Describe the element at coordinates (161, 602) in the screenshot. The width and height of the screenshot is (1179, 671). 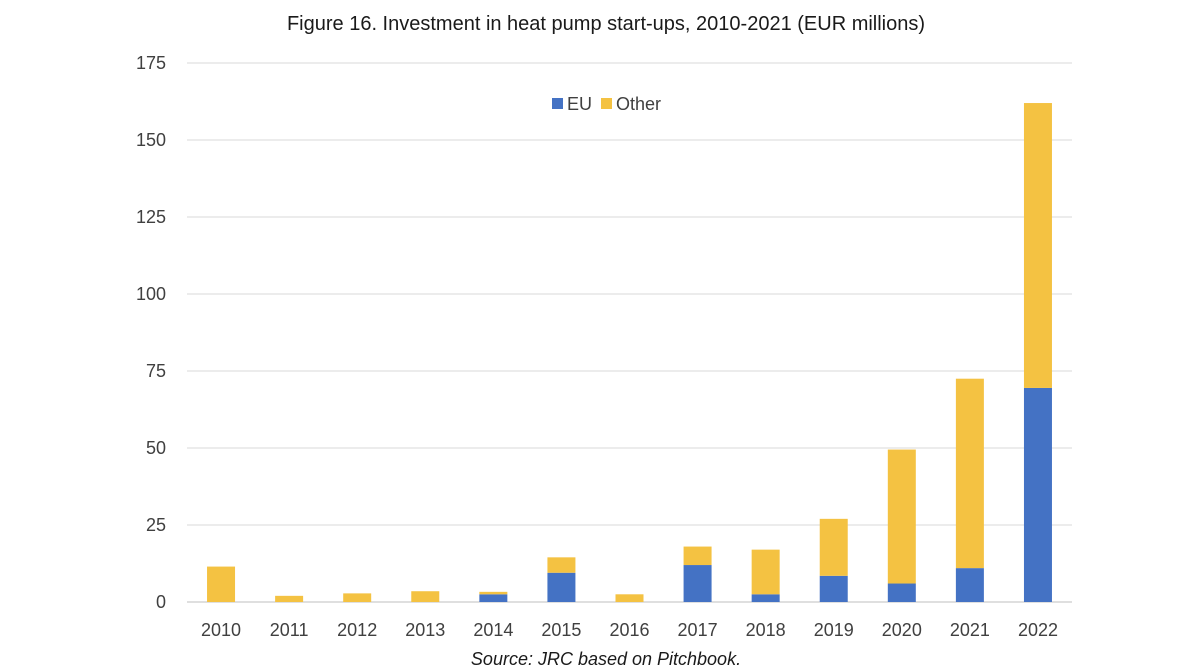
I see `y-tick-label-0: 0` at that location.